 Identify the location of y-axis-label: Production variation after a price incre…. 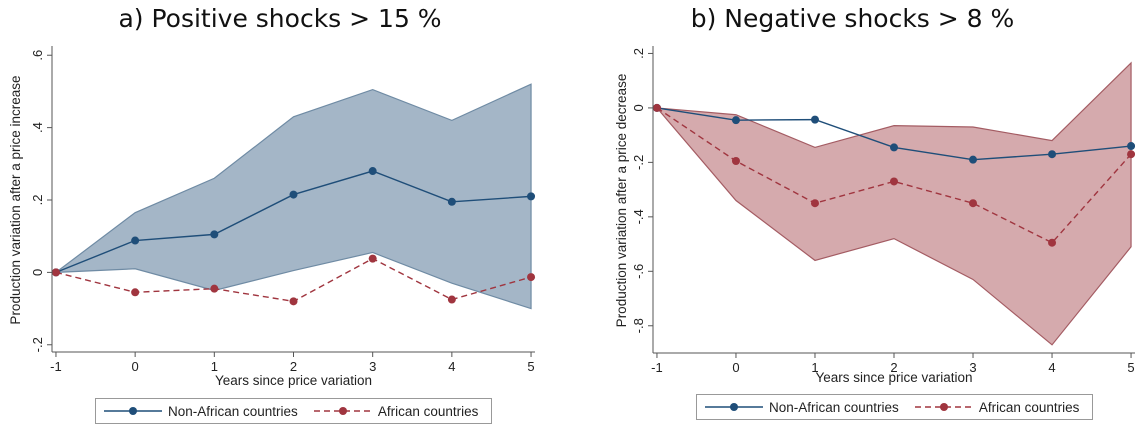
(15, 199).